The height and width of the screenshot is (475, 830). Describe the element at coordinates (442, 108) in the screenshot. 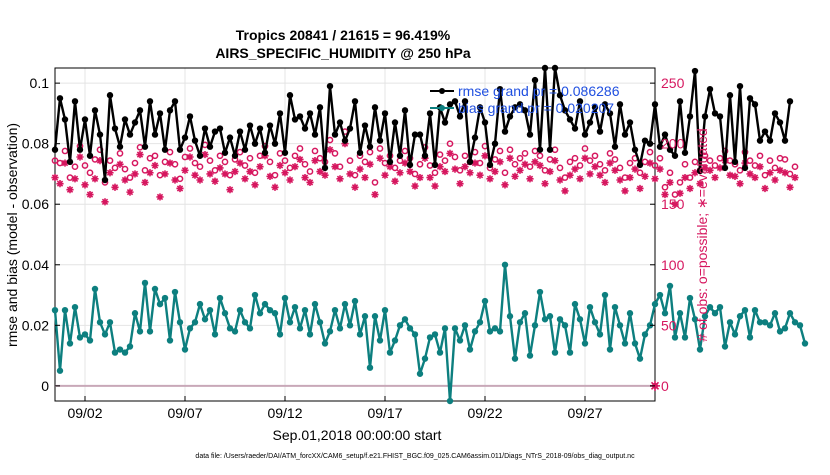

I see `legend-marker-bias` at that location.